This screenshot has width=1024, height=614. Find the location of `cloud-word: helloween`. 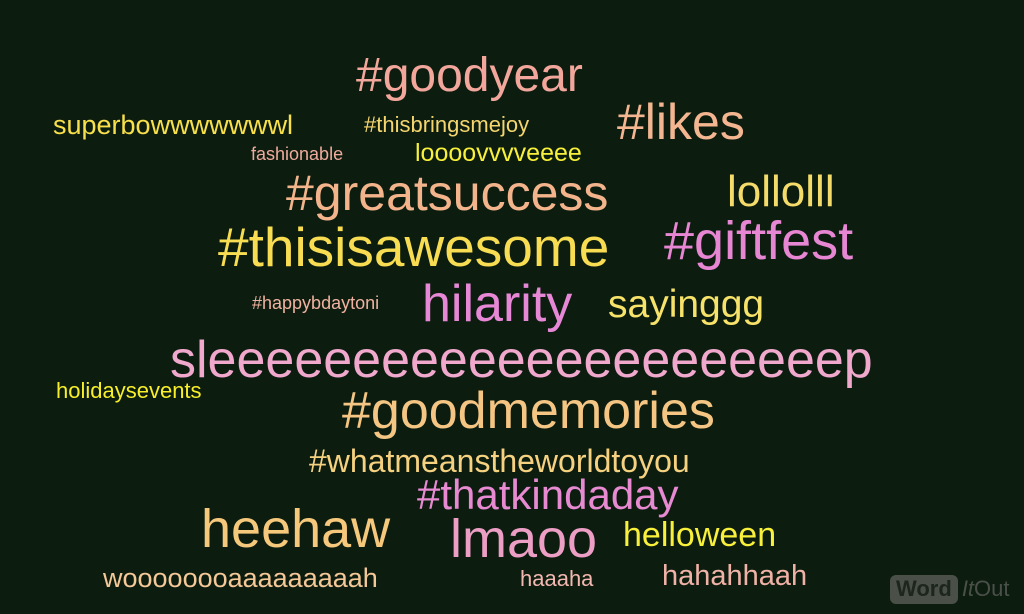

cloud-word: helloween is located at coordinates (700, 535).